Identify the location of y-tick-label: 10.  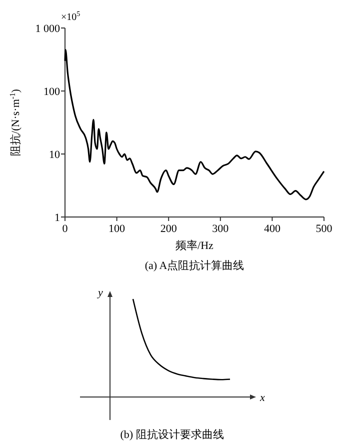
(54, 155).